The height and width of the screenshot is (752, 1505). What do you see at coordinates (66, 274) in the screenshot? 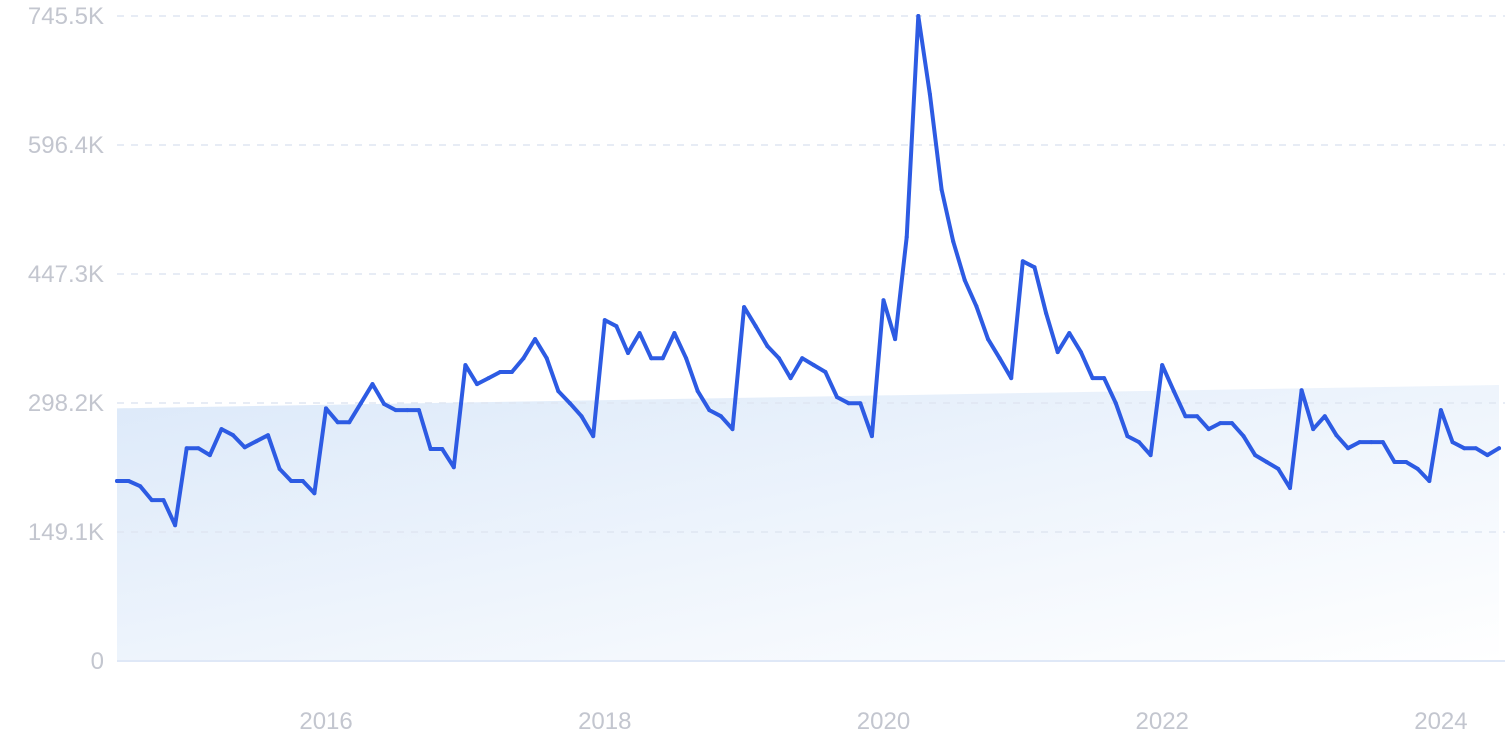
I see `y-tick-label: 447.3K` at bounding box center [66, 274].